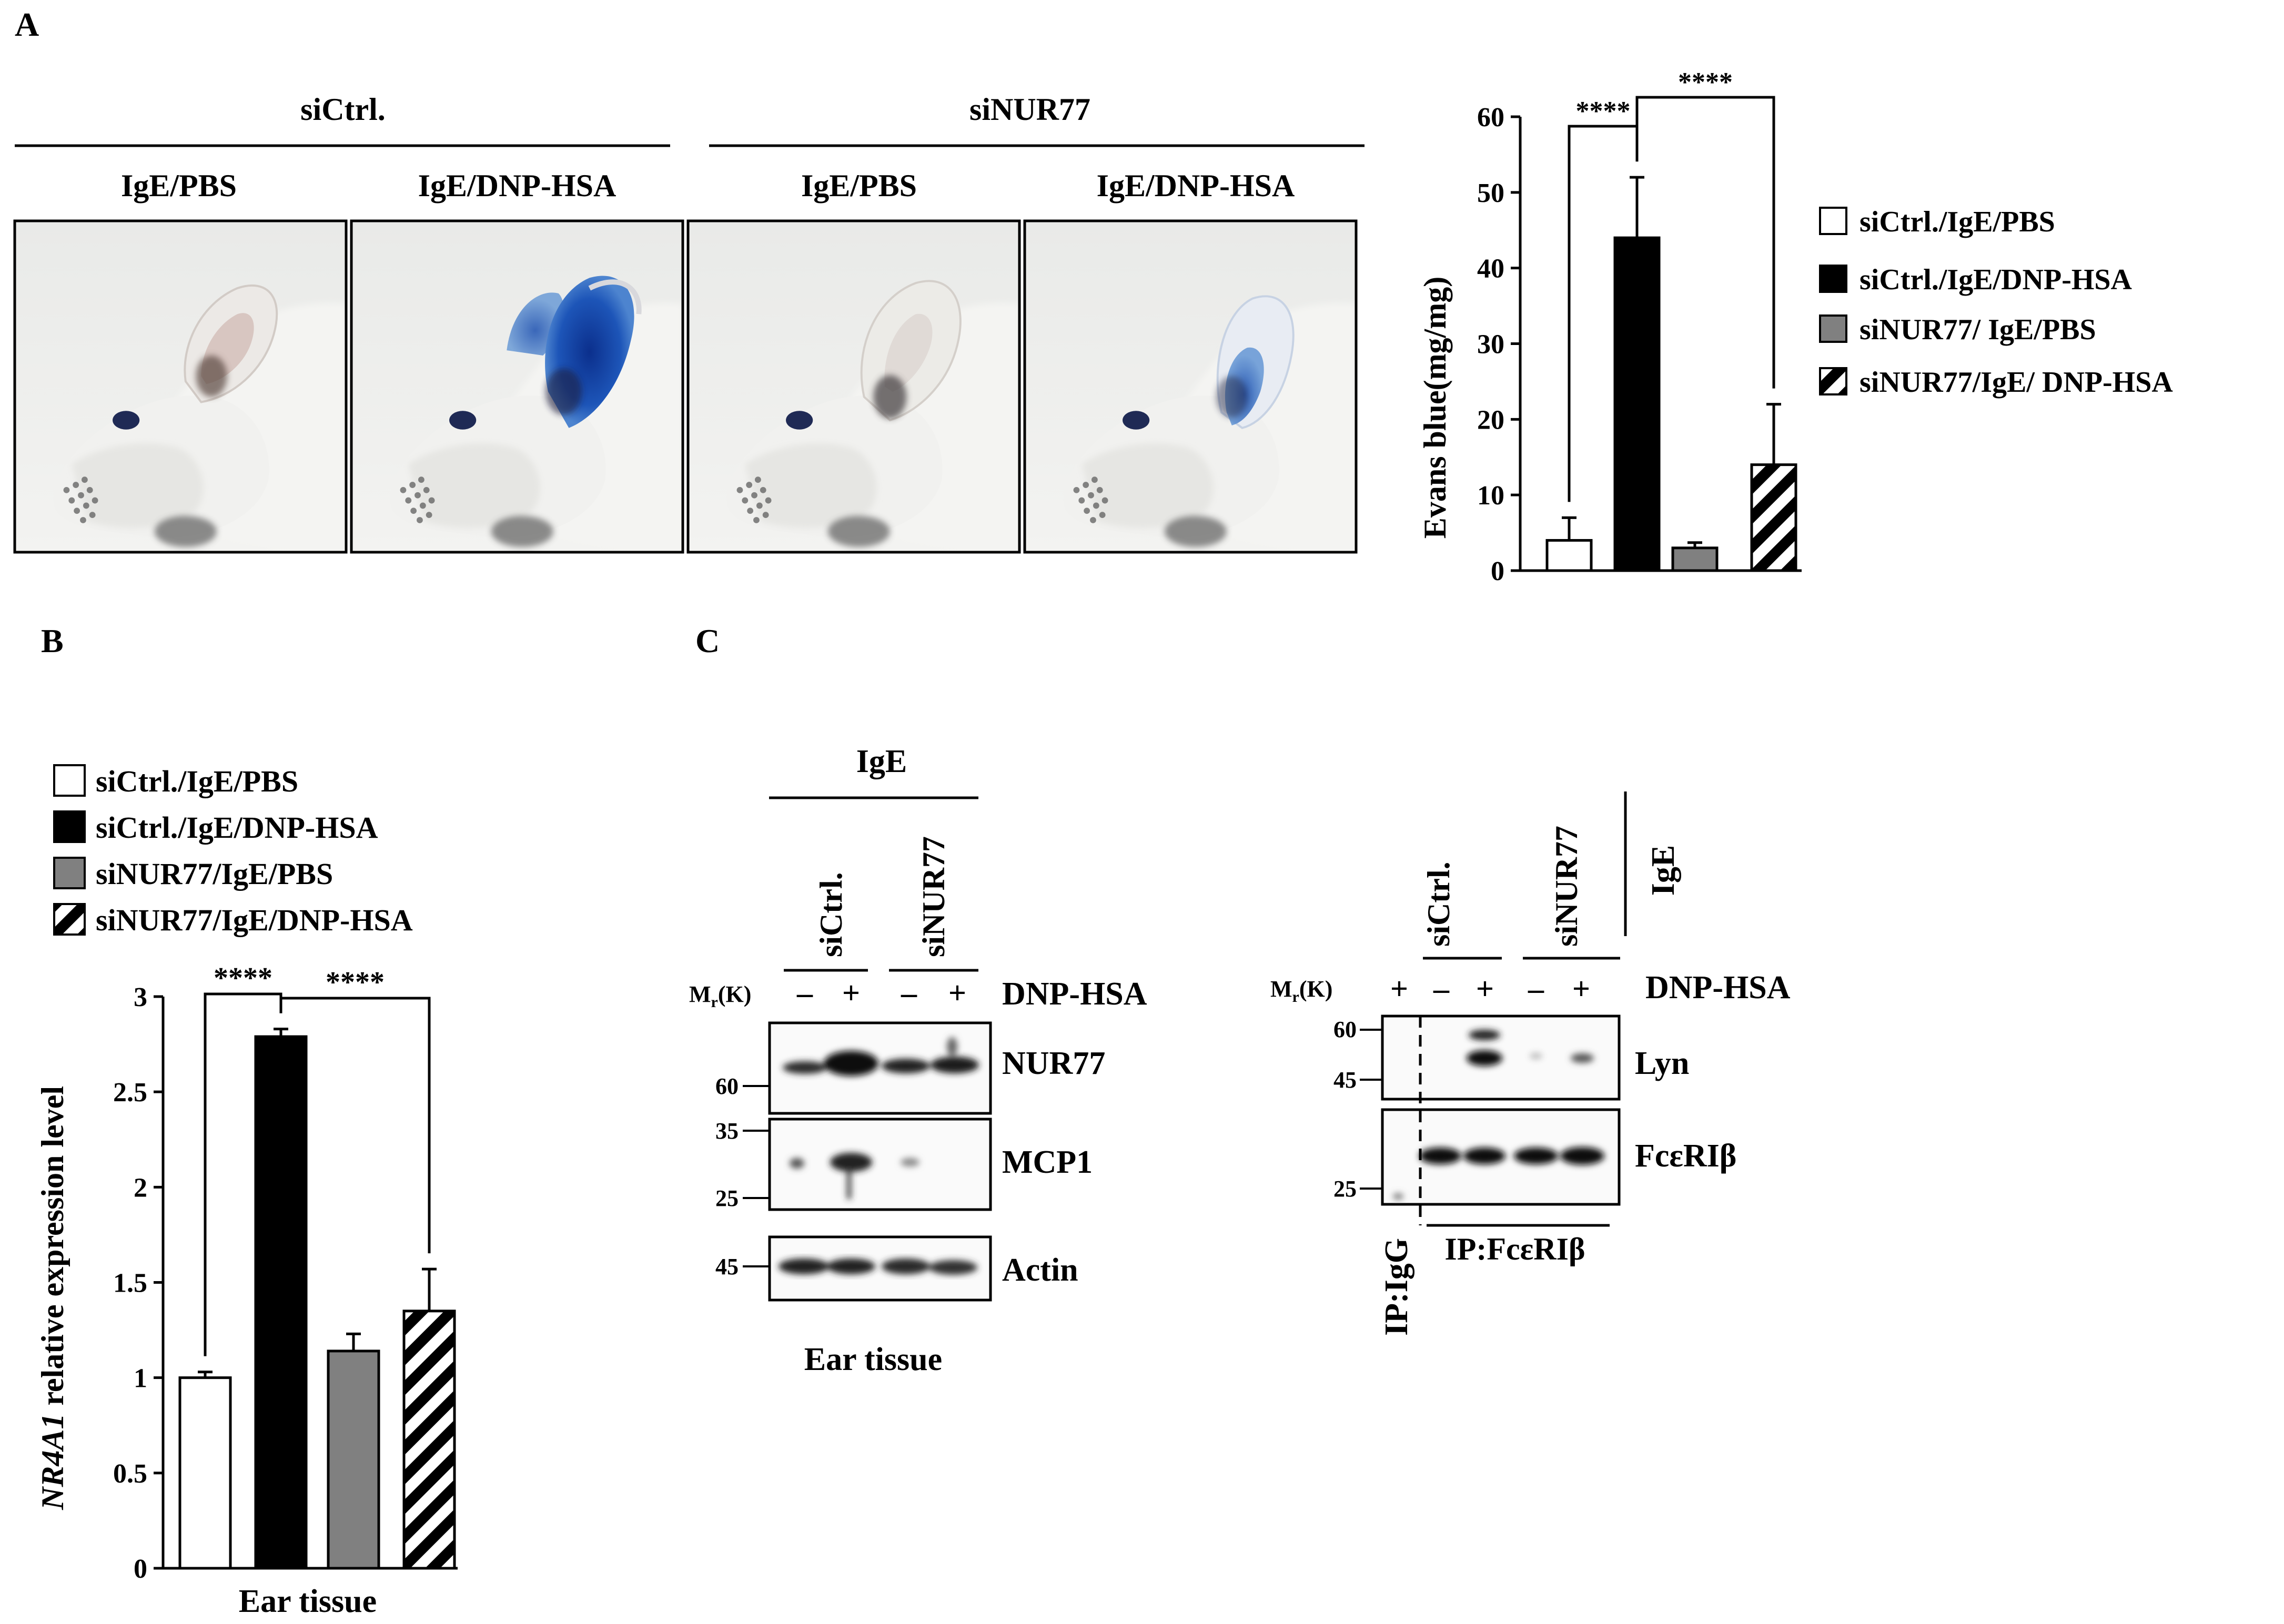  I want to click on blot1-band-actin: Actin, so click(1040, 1270).